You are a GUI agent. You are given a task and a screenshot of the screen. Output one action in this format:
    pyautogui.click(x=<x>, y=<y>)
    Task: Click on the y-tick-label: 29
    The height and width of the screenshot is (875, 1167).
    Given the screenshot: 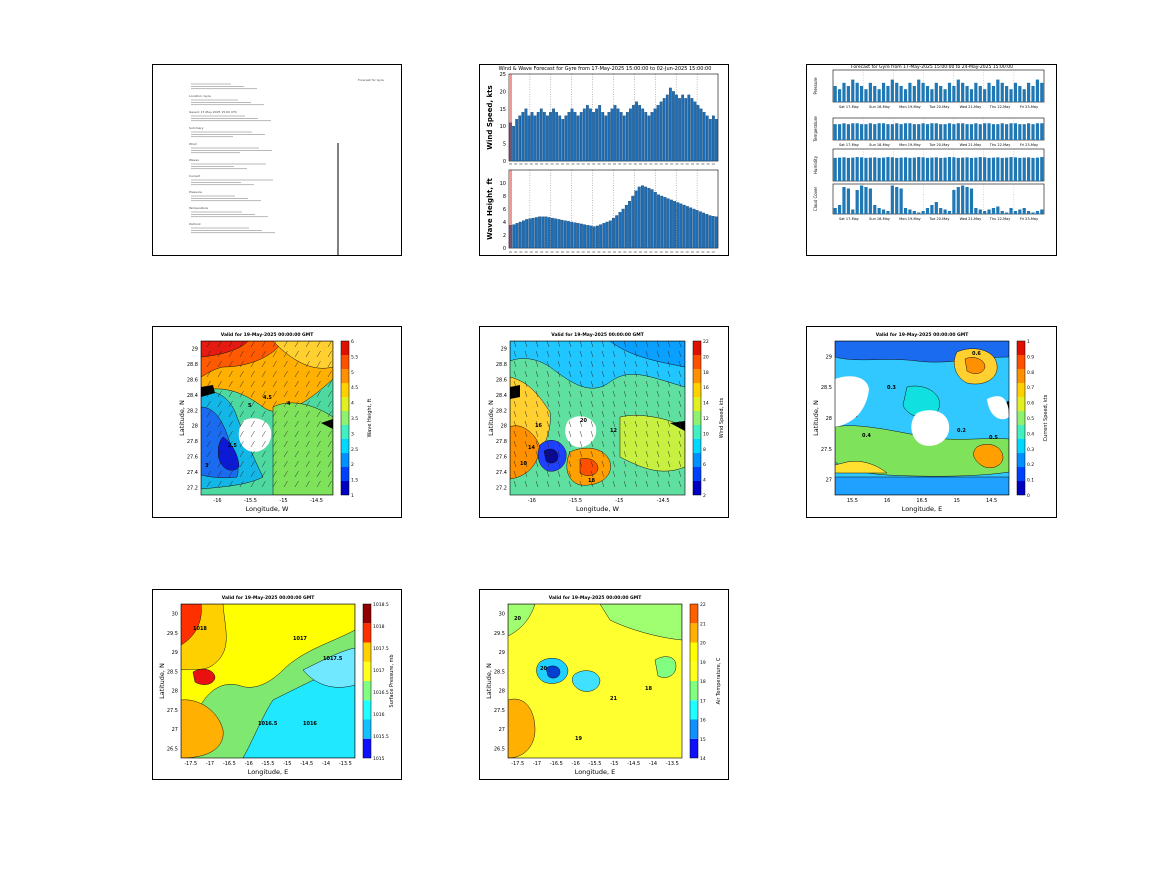 What is the action you would take?
    pyautogui.click(x=502, y=653)
    